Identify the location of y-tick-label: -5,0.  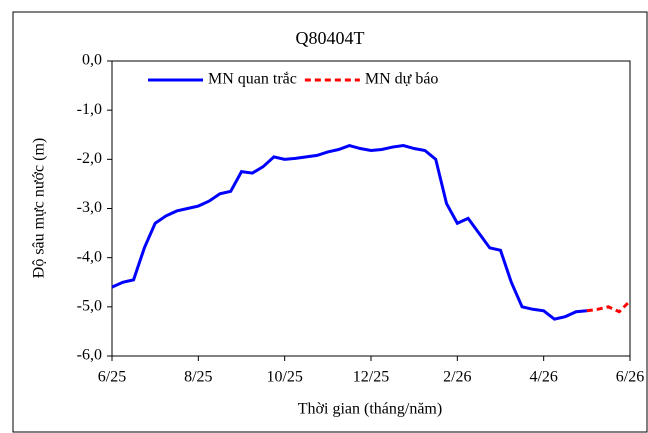
(89, 306).